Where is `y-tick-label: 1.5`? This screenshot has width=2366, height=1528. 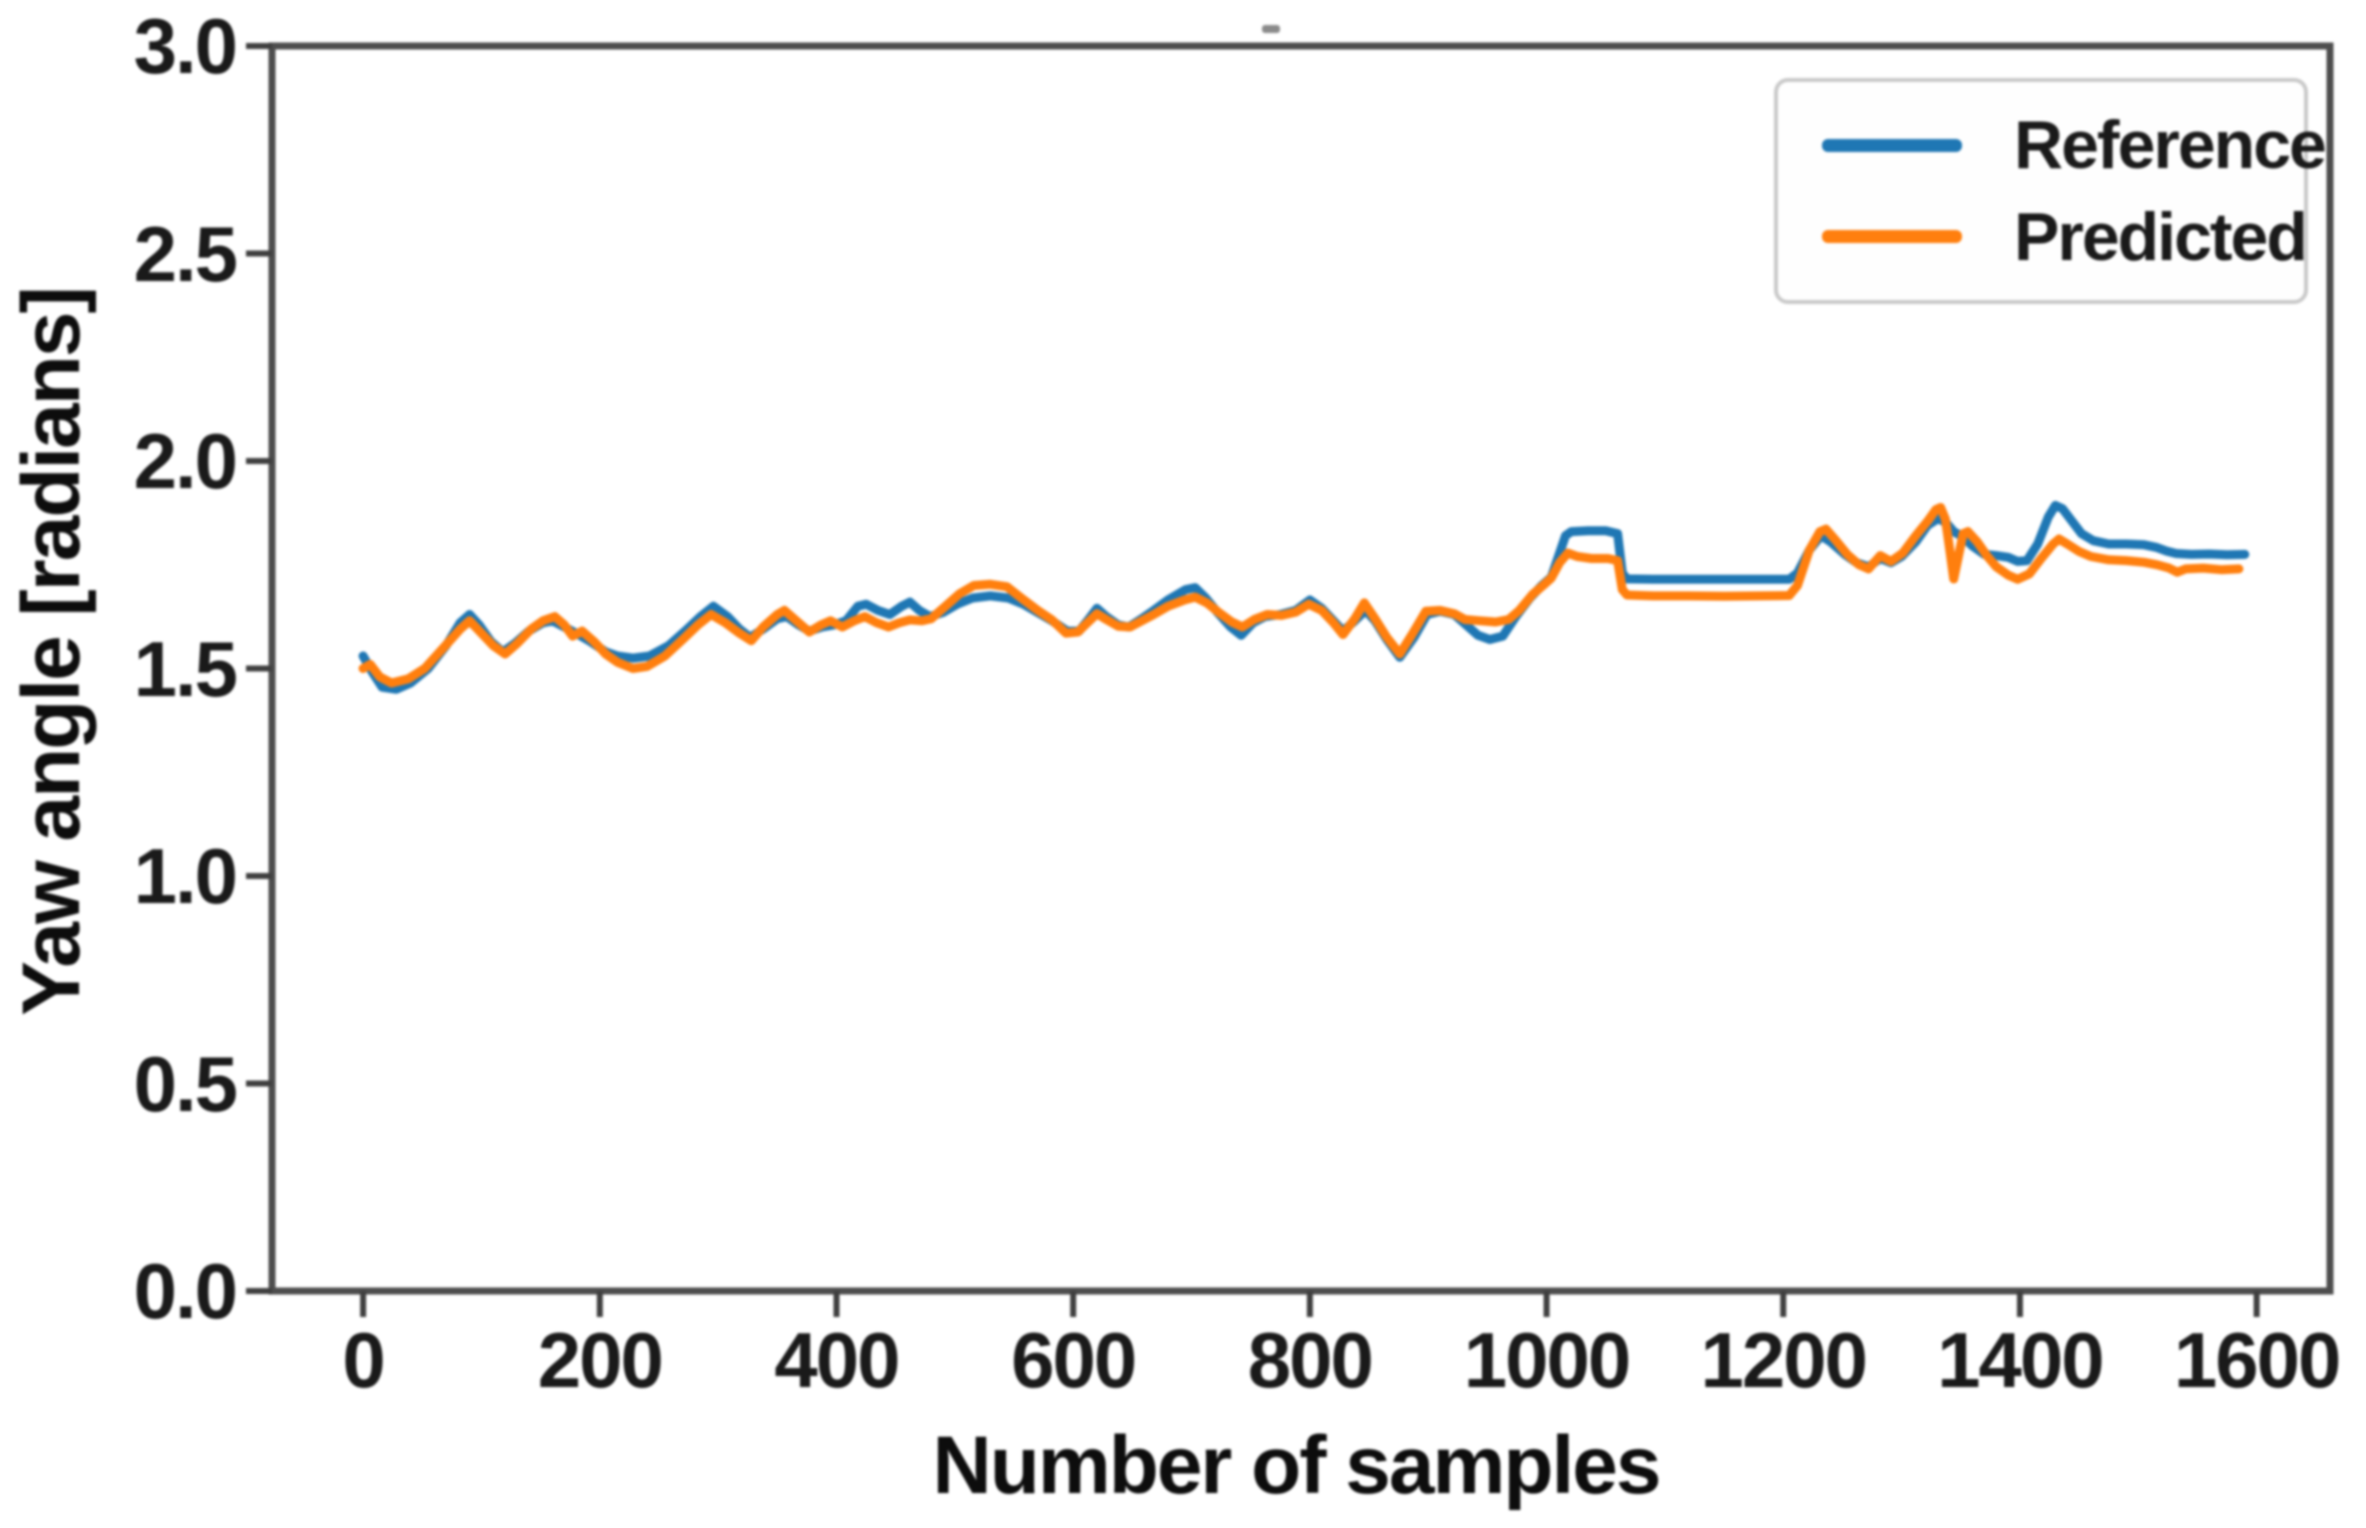 y-tick-label: 1.5 is located at coordinates (185, 668).